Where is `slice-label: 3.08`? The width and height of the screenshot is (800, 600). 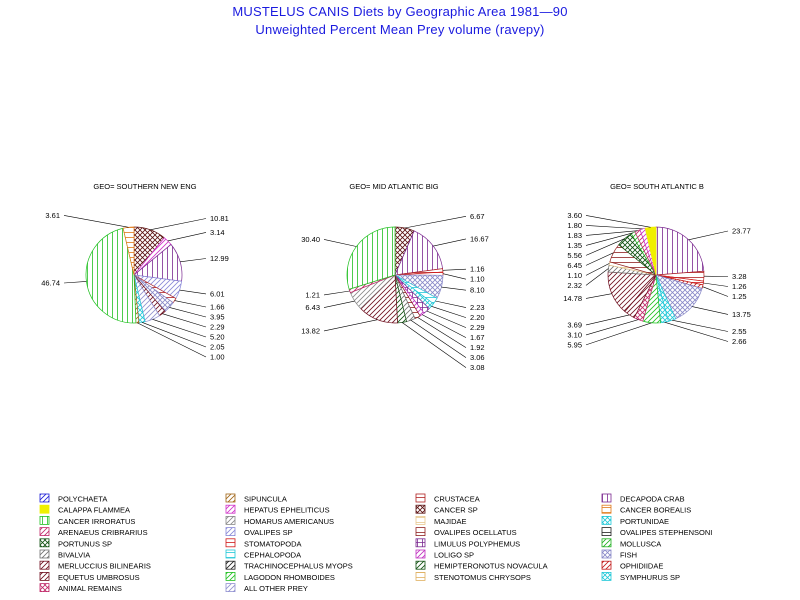 slice-label: 3.08 is located at coordinates (477, 367).